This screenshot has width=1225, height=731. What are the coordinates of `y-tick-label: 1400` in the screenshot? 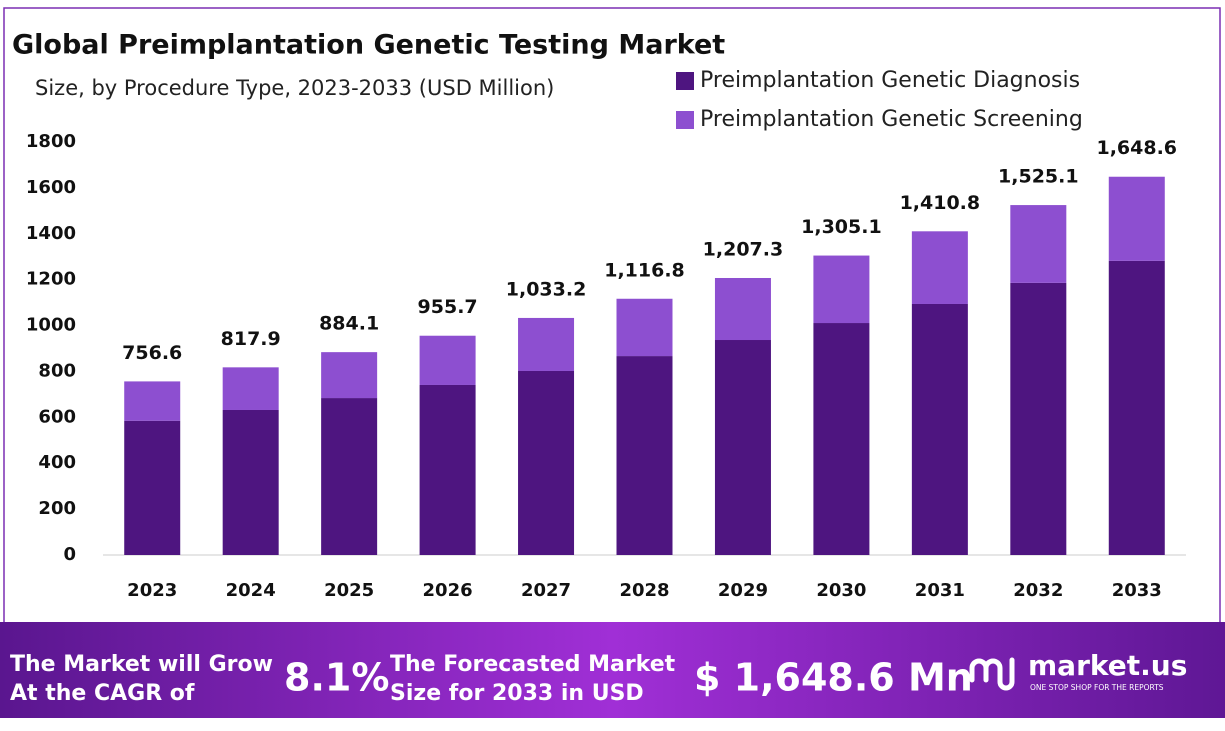 It's located at (51, 233).